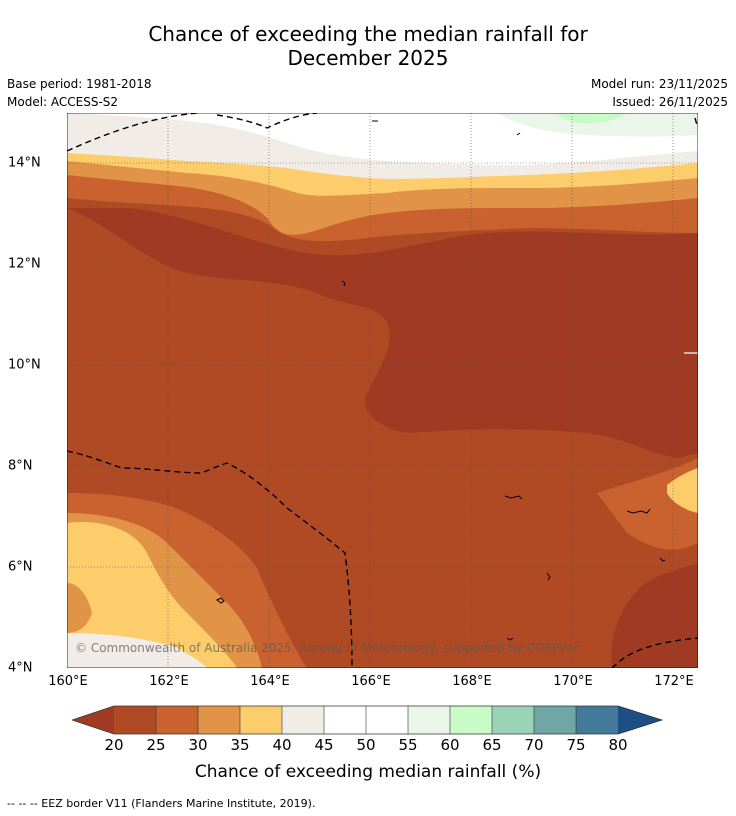  Describe the element at coordinates (20, 466) in the screenshot. I see `lat-tick-8: 8°N` at that location.